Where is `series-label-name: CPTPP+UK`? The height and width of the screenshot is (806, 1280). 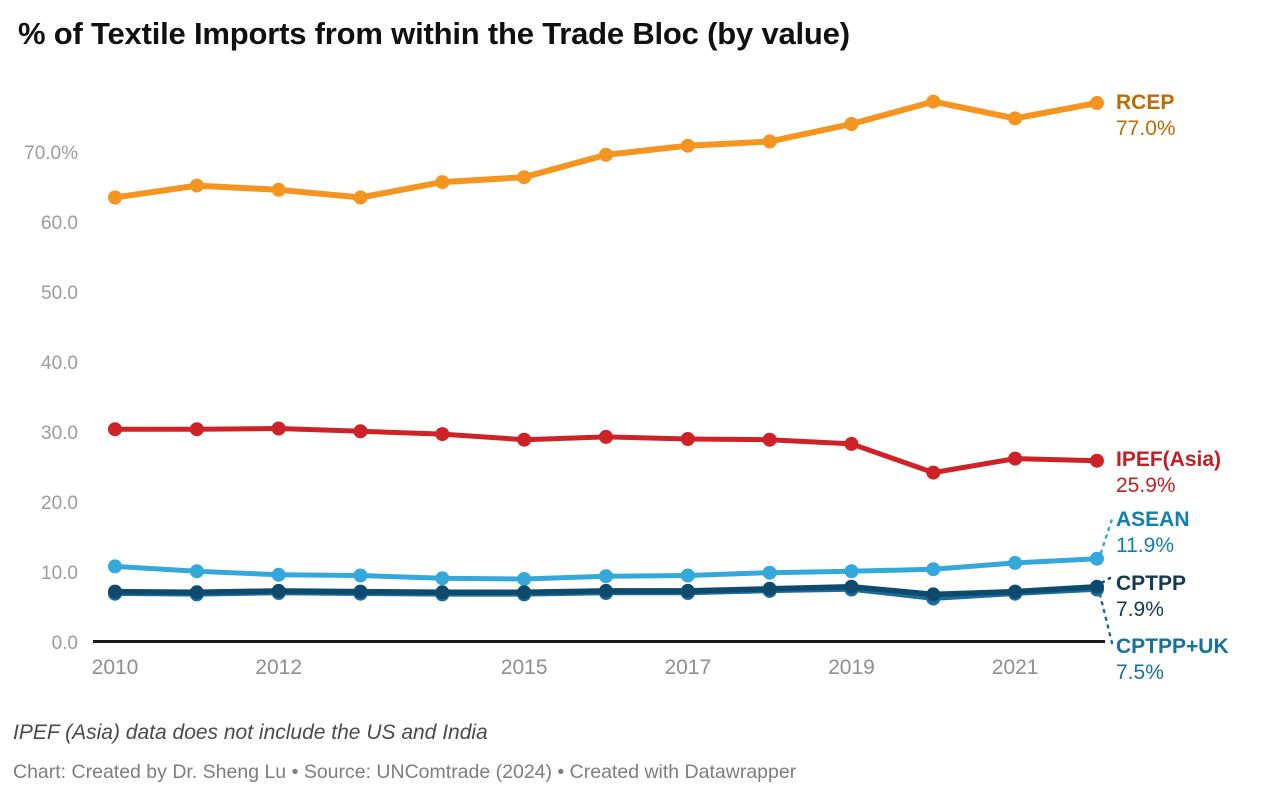
series-label-name: CPTPP+UK is located at coordinates (1172, 646).